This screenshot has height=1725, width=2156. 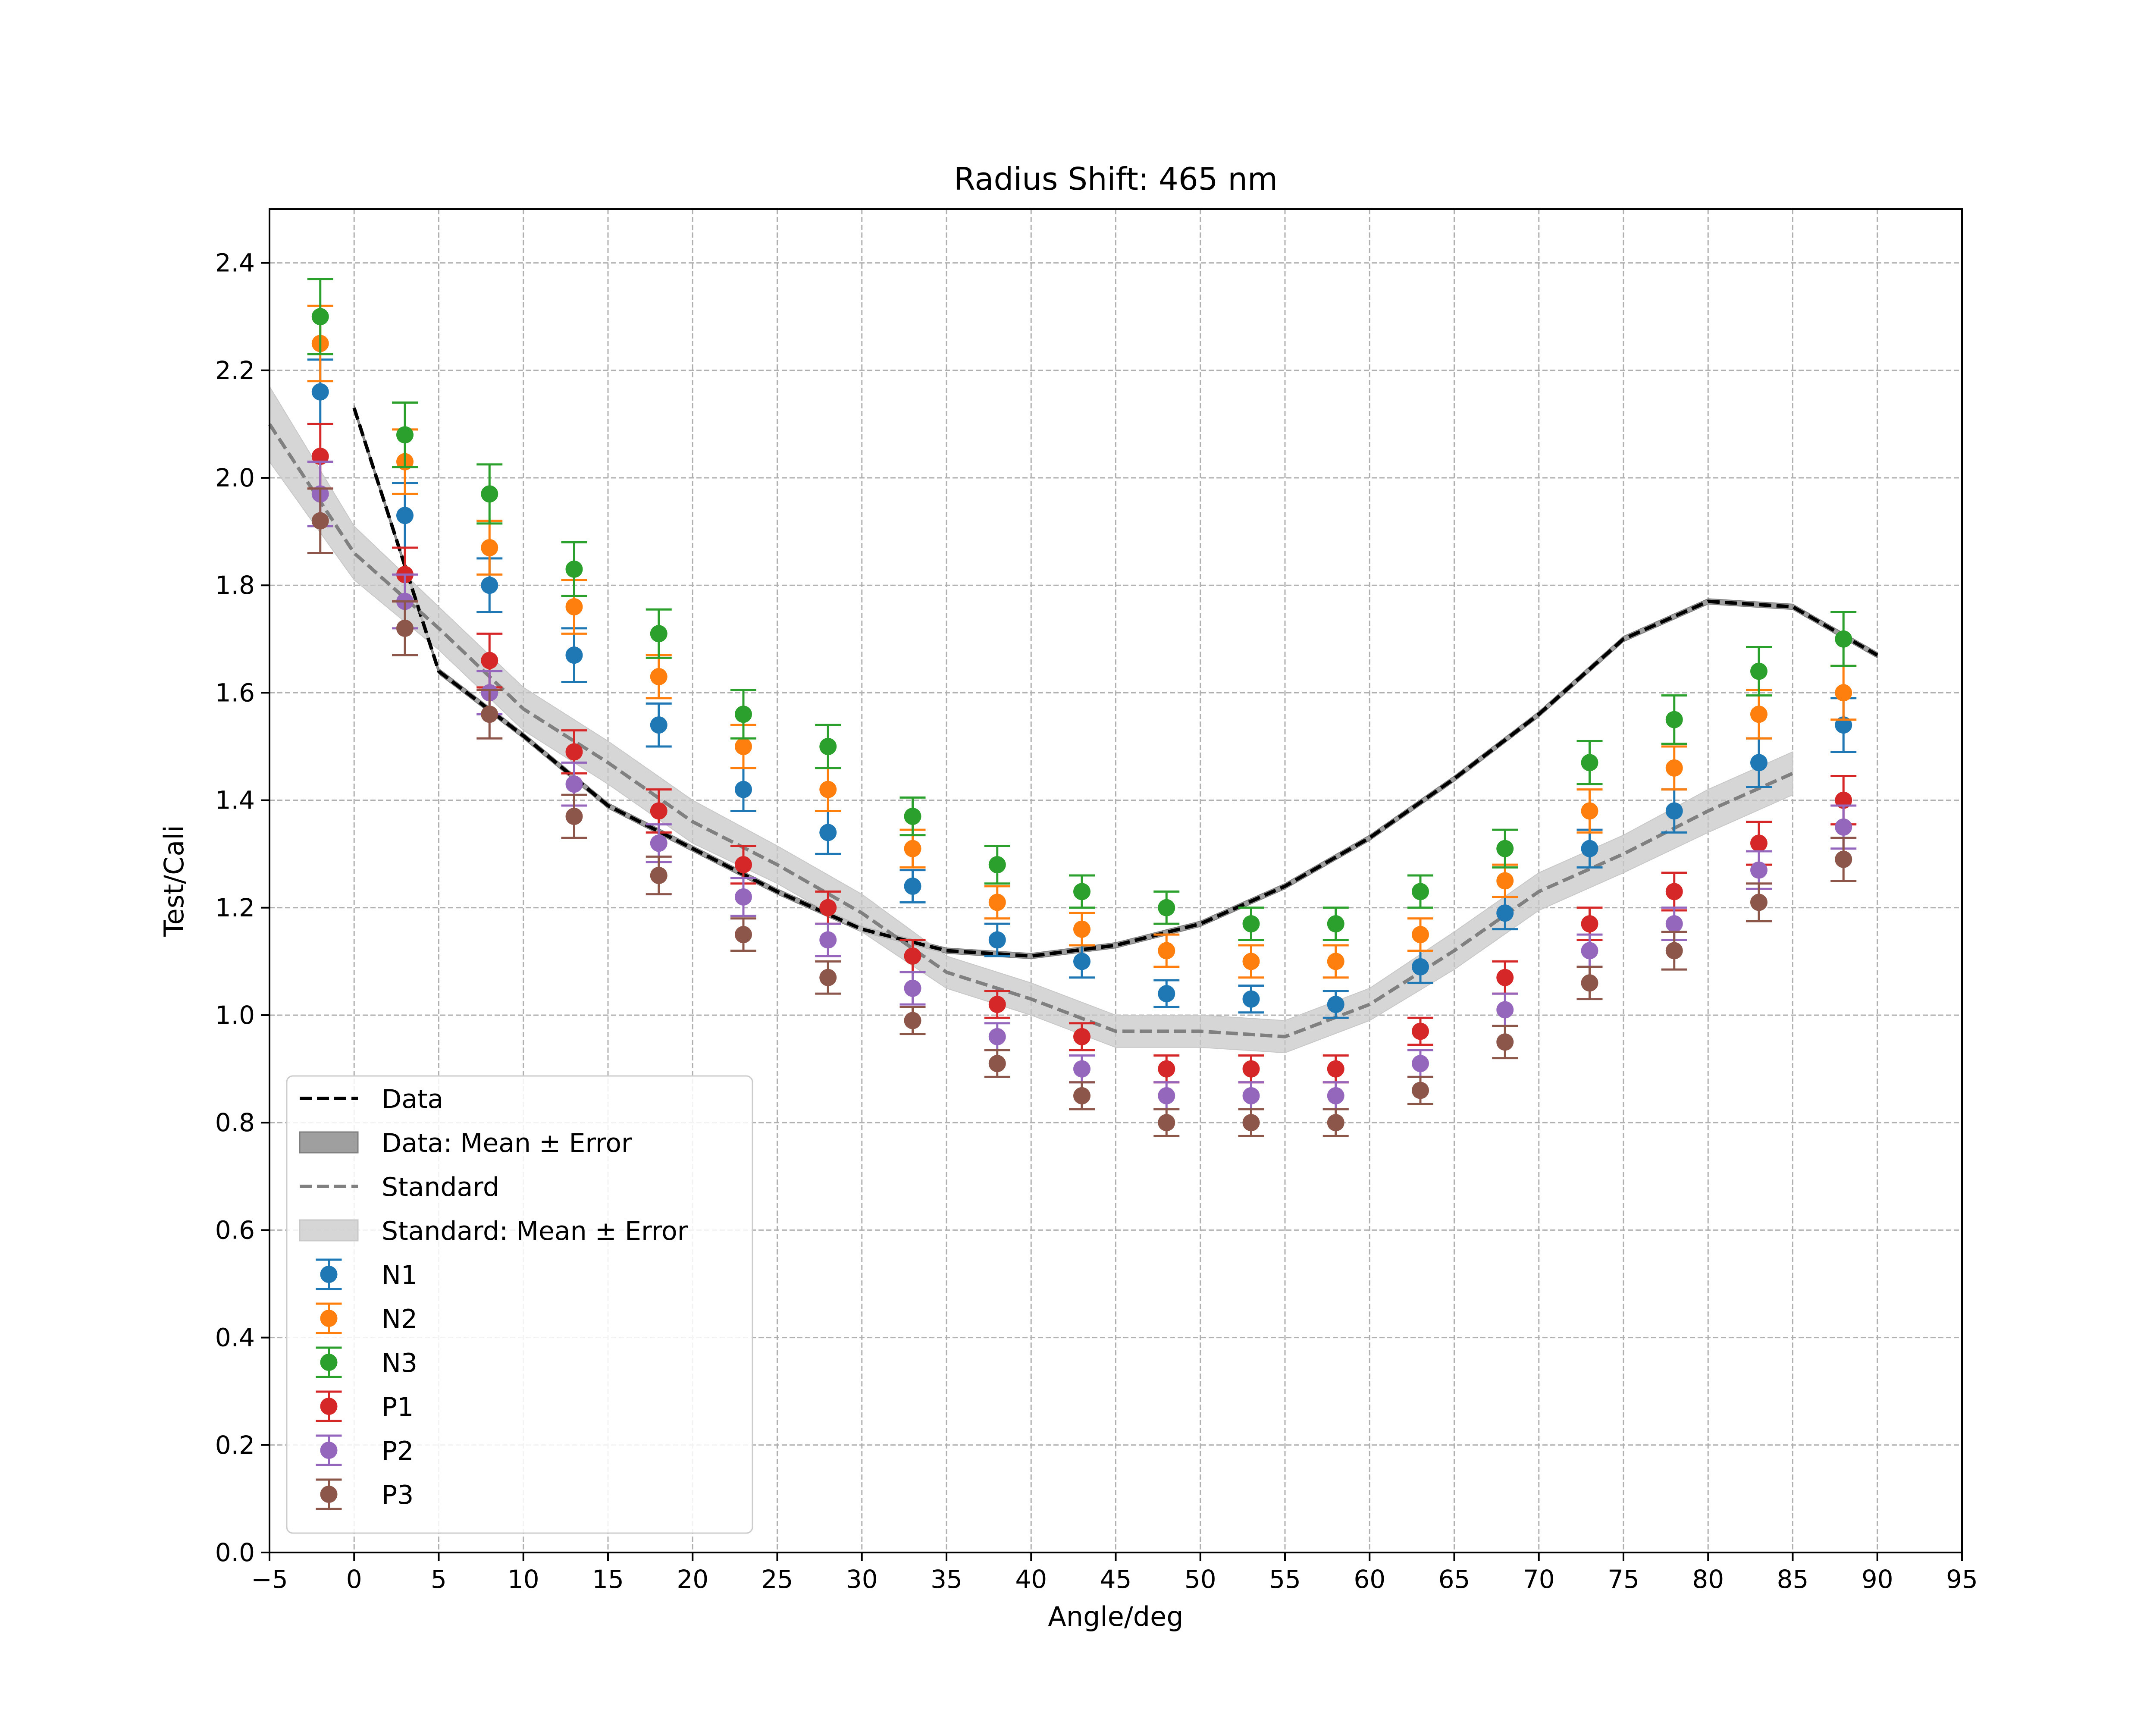 What do you see at coordinates (412, 1099) in the screenshot?
I see `legend-label: Data` at bounding box center [412, 1099].